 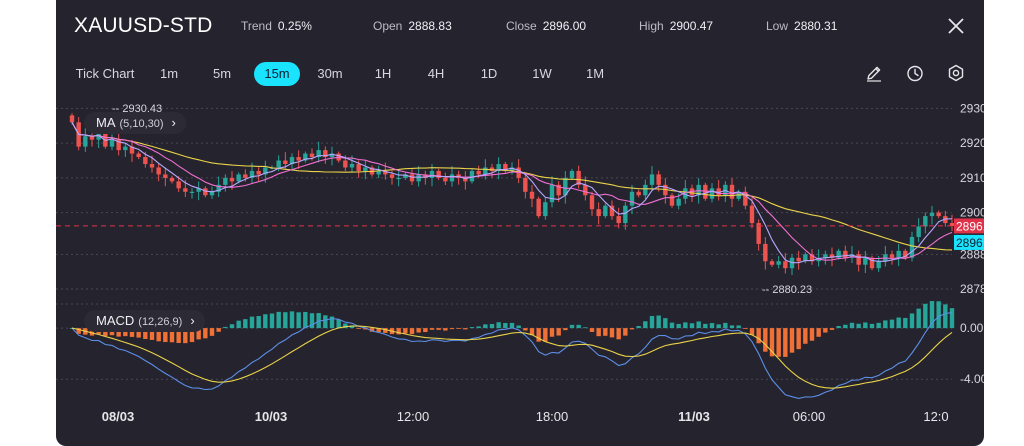 I want to click on stat-value: 2888.83, so click(x=430, y=26).